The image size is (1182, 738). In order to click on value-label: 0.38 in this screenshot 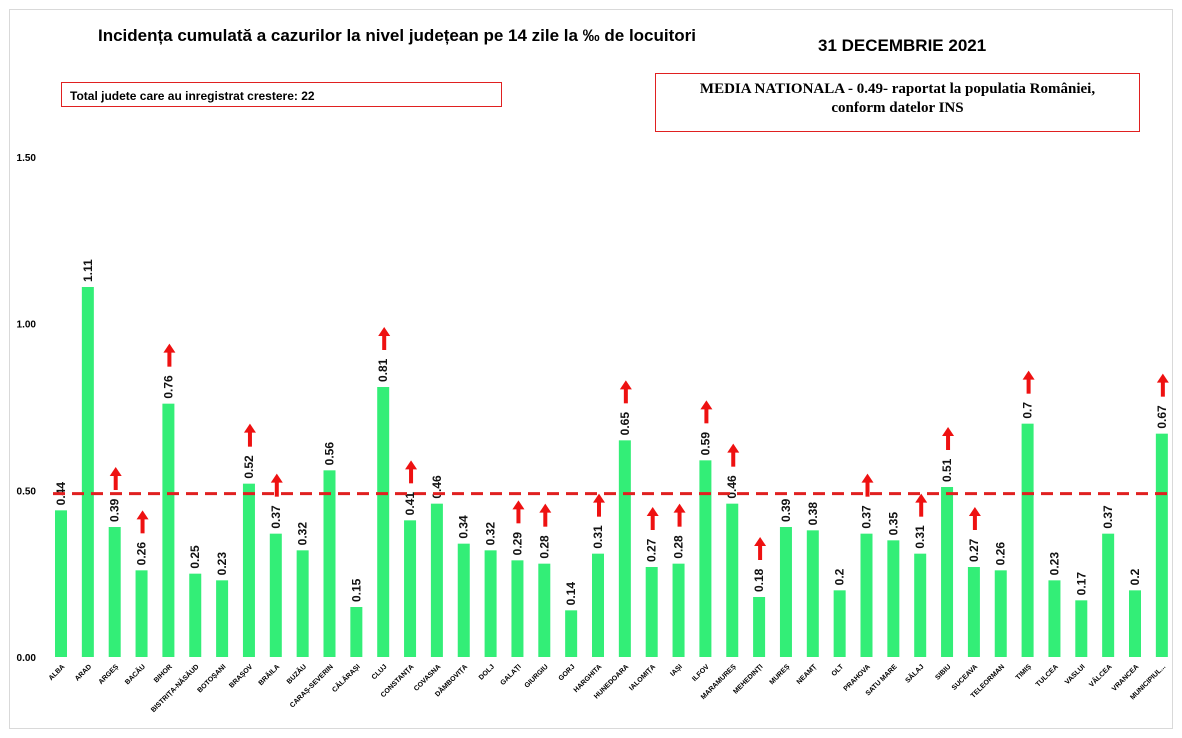, I will do `click(813, 514)`.